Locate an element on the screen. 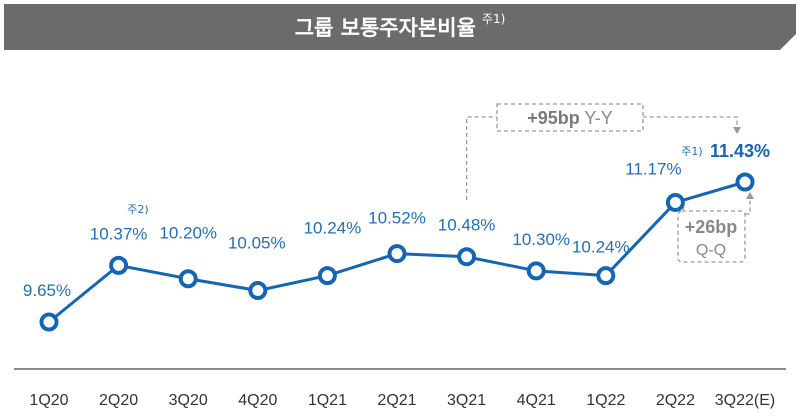  x-tick-label: 1Q22 is located at coordinates (605, 400).